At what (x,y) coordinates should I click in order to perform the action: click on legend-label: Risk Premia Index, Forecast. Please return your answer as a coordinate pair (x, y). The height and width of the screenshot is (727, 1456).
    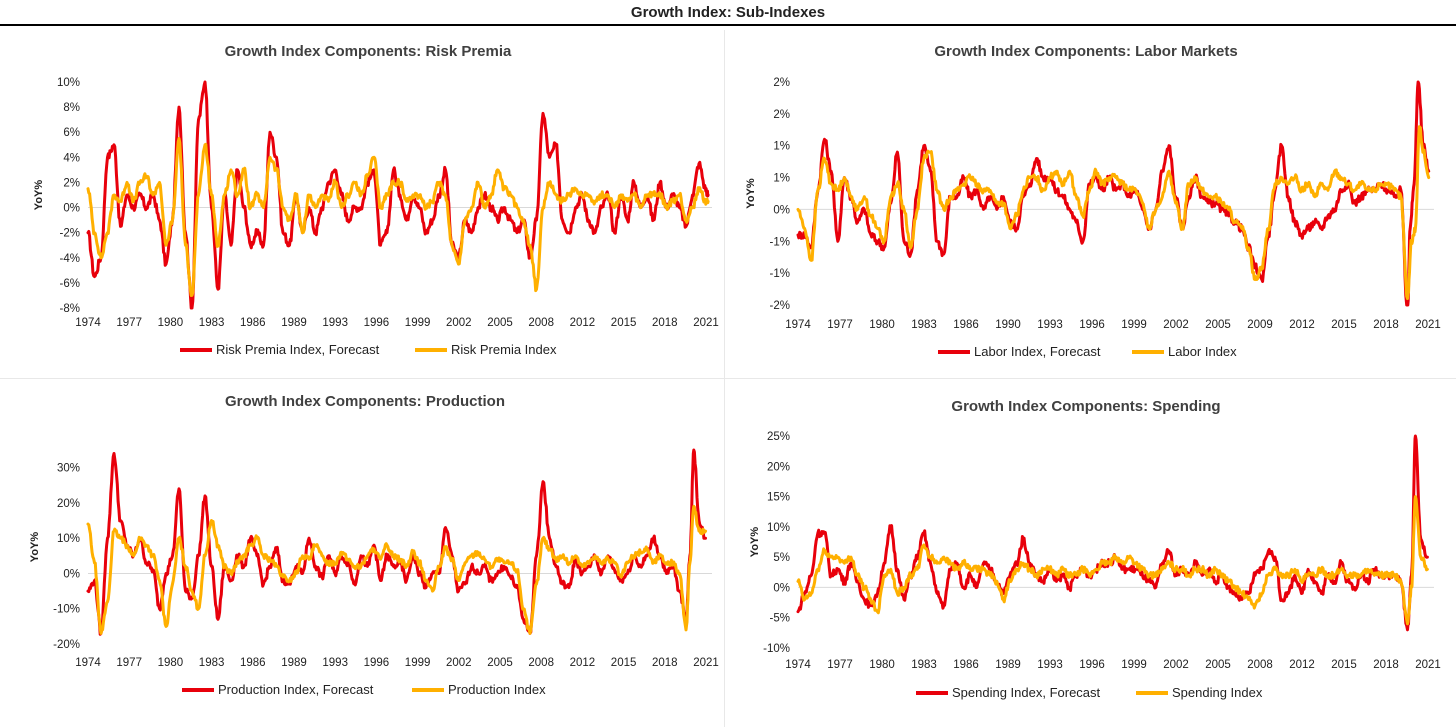
    Looking at the image, I should click on (298, 349).